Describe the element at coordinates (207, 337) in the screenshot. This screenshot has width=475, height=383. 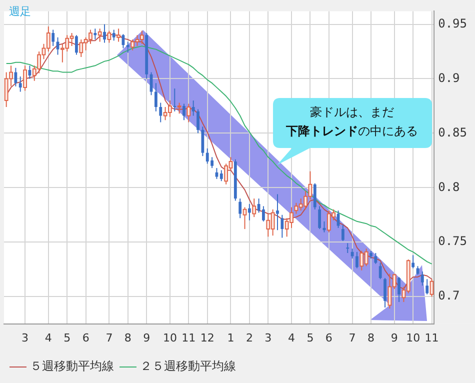
I see `x-tick-label: 12` at that location.